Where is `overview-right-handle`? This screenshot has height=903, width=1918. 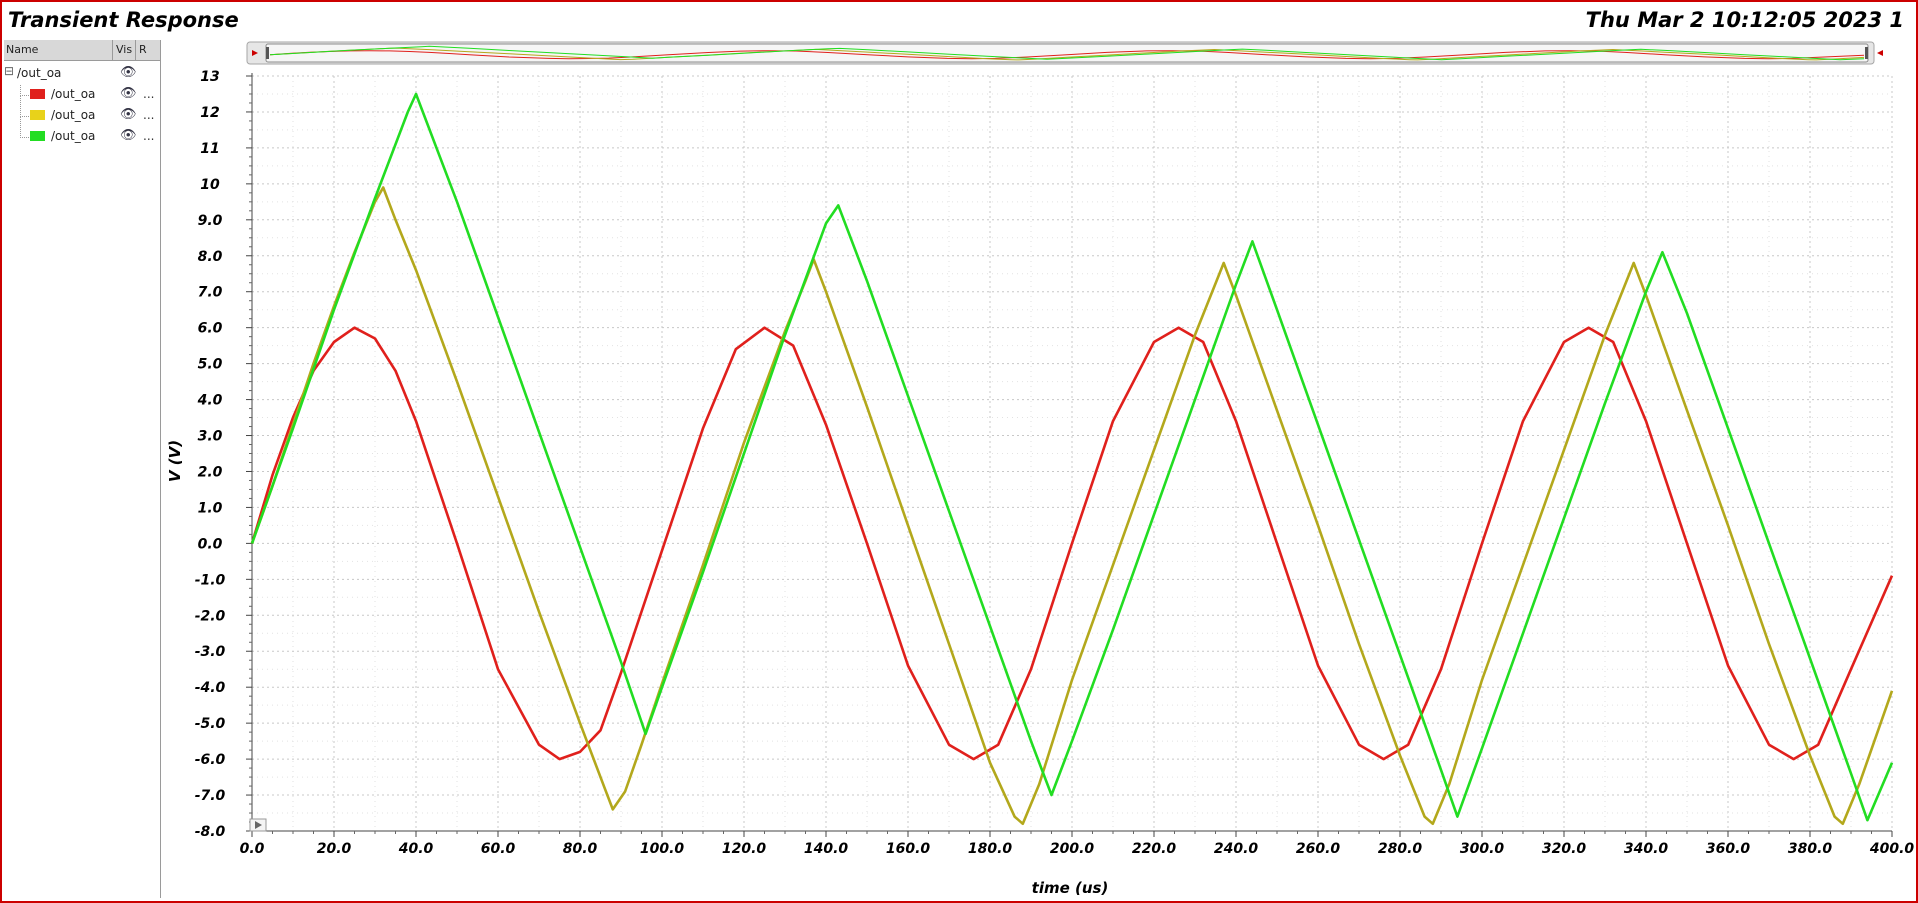
overview-right-handle is located at coordinates (1866, 53).